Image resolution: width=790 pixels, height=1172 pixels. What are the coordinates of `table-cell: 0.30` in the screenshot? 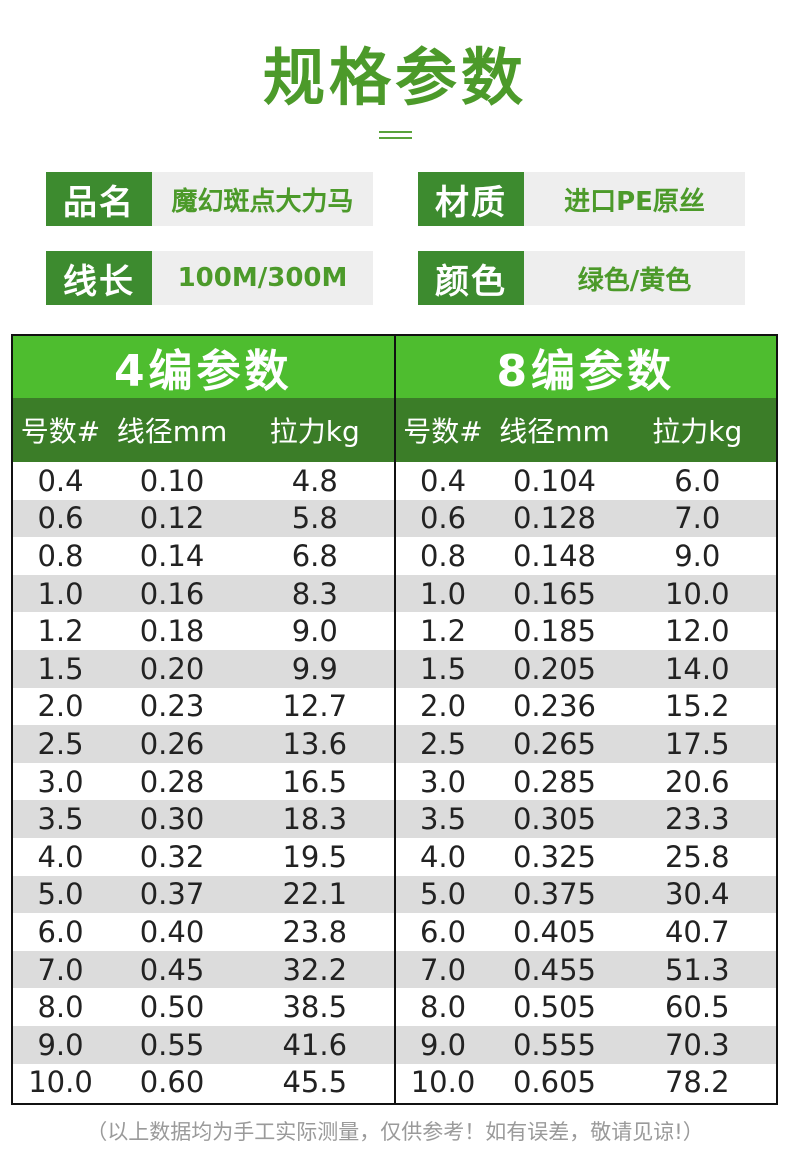 It's located at (172, 819).